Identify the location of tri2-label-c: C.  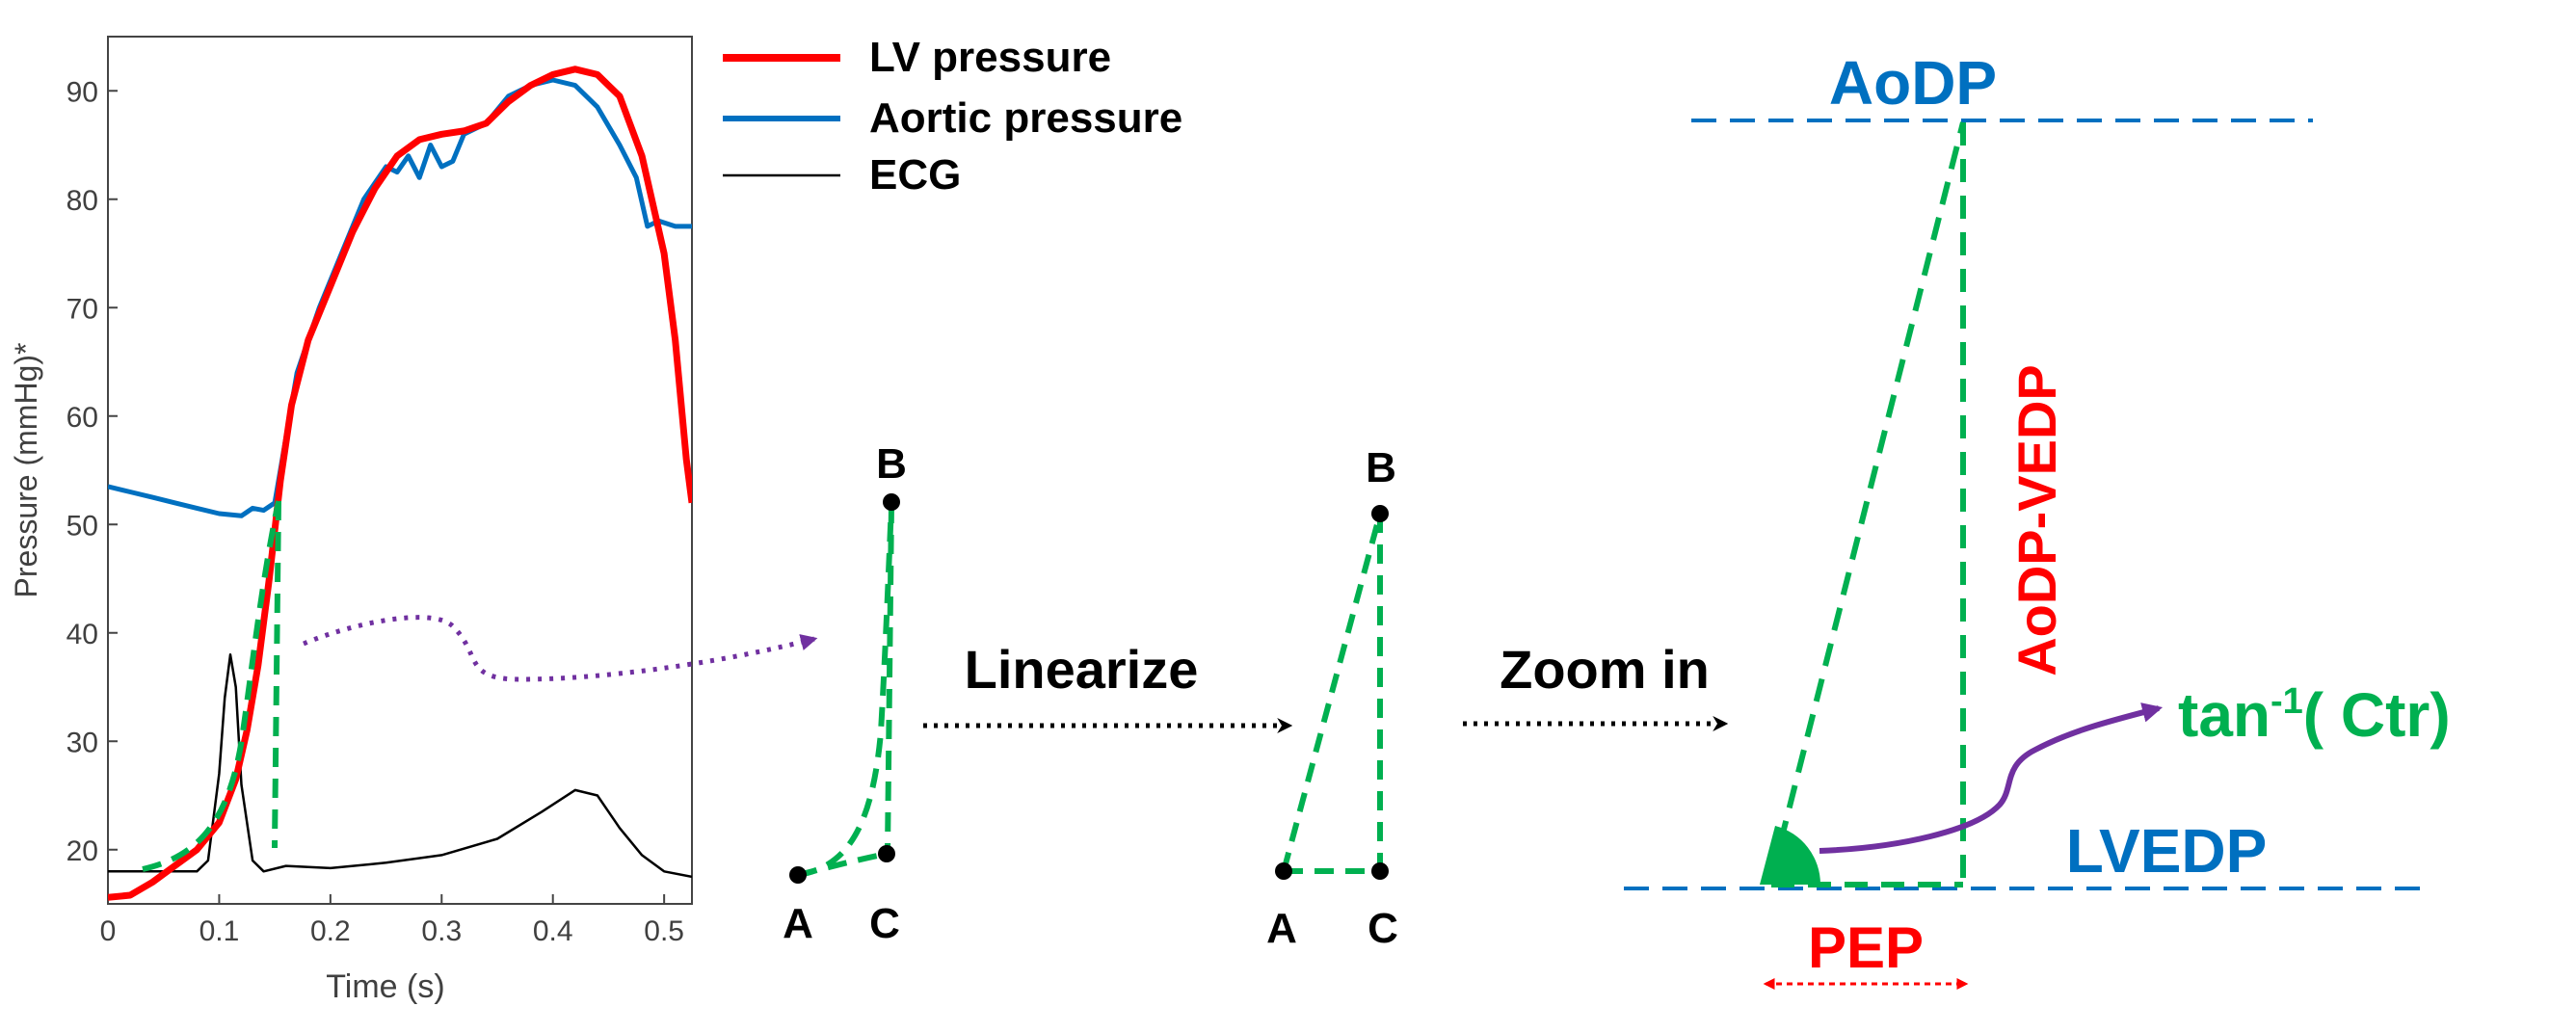
(1383, 929).